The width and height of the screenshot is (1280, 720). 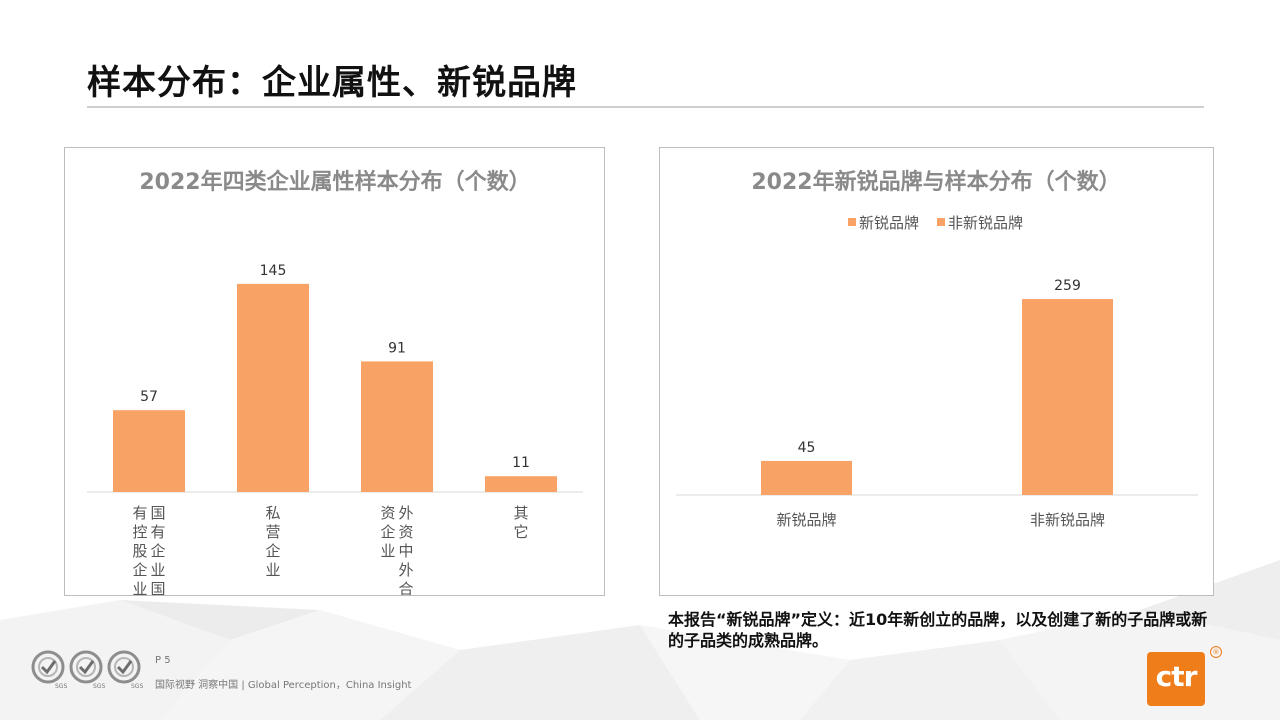 I want to click on chart-title: 2022年新锐品牌与样本分布（个数）, so click(x=935, y=182).